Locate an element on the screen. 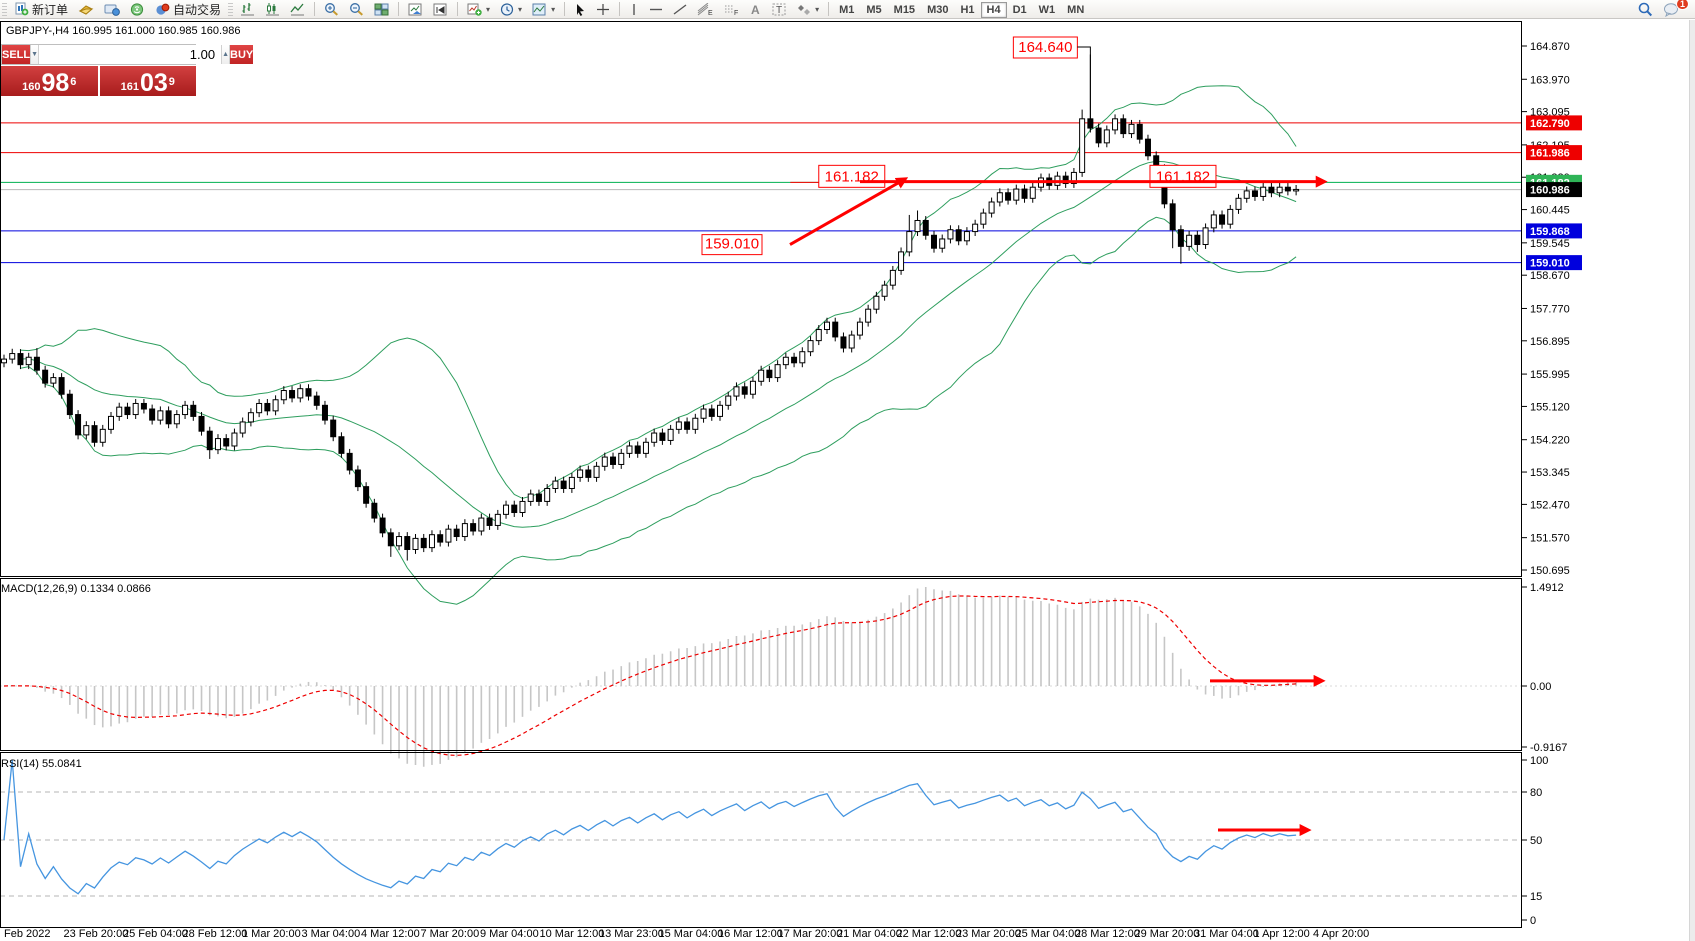  template-caret: ▾ is located at coordinates (553, 9).